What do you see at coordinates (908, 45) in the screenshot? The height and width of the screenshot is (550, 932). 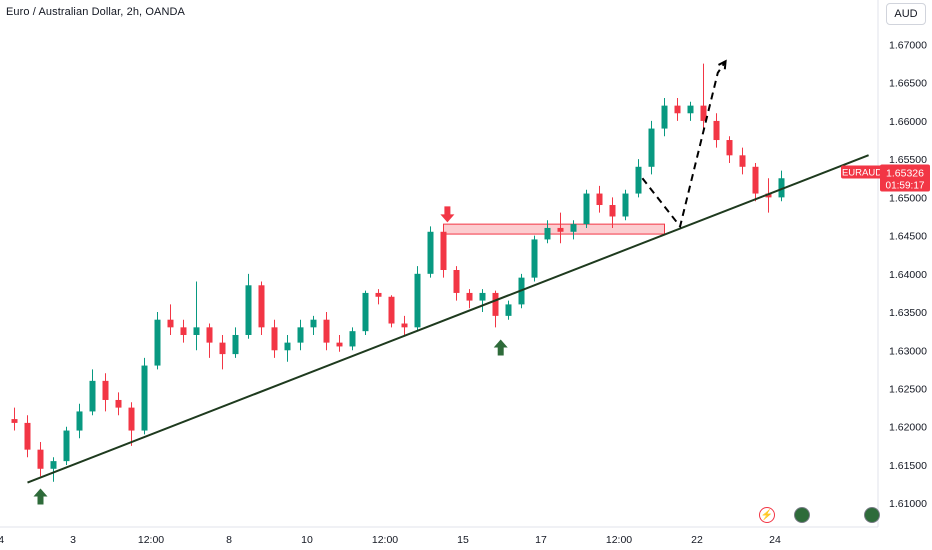 I see `price-tick-label: 1.67000` at bounding box center [908, 45].